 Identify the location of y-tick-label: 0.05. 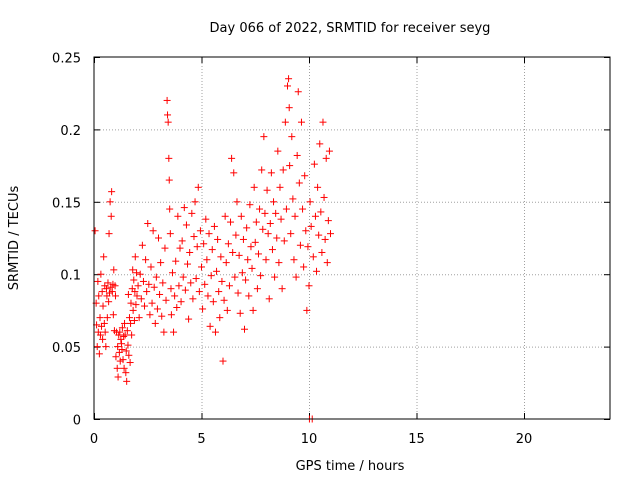
(66, 348).